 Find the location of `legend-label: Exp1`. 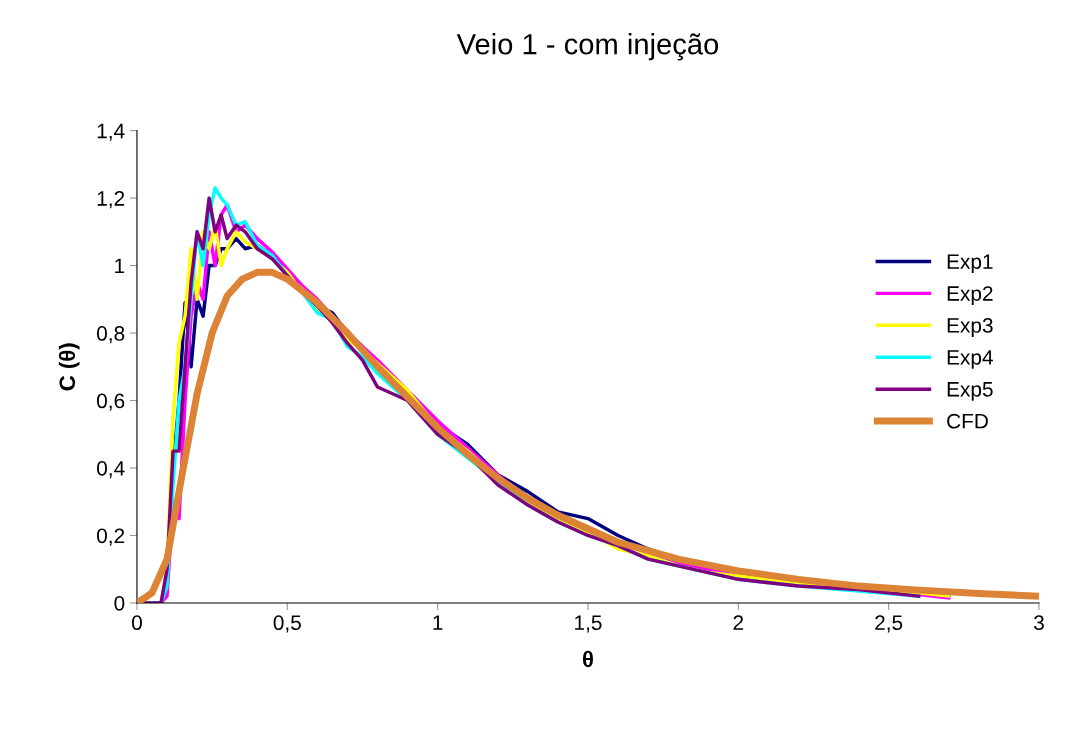

legend-label: Exp1 is located at coordinates (970, 264).